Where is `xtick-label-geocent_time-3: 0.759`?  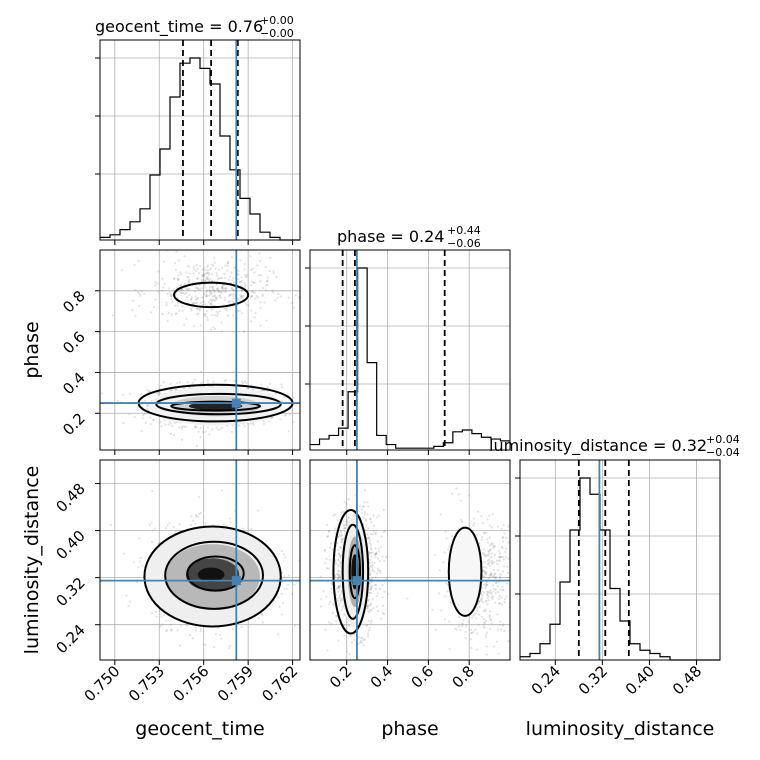 xtick-label-geocent_time-3: 0.759 is located at coordinates (235, 683).